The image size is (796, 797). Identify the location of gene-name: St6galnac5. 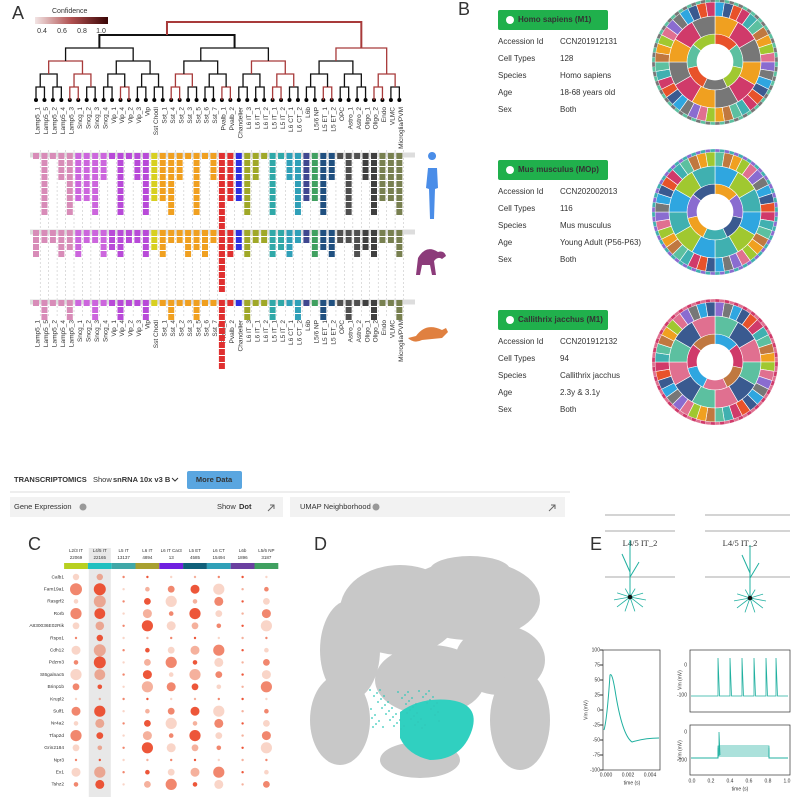
(52, 675).